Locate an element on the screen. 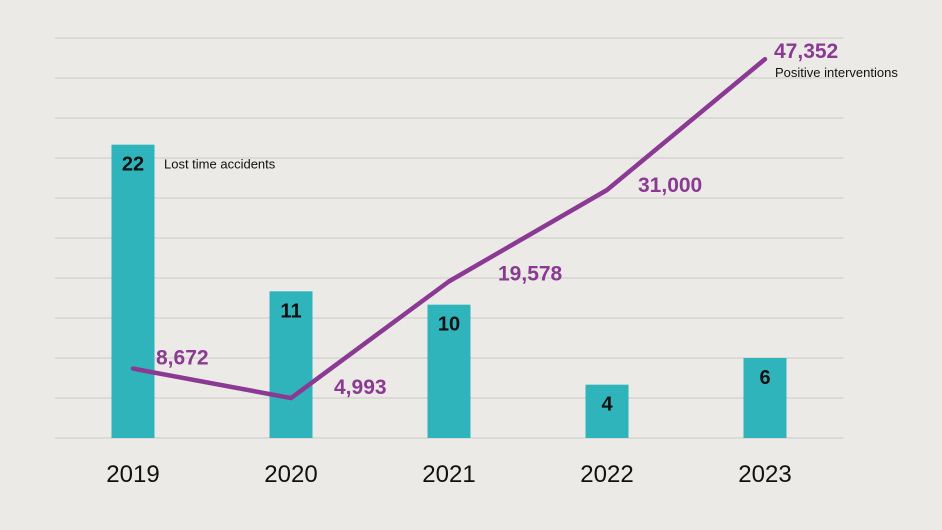  x-tick-label: 2020 is located at coordinates (290, 474).